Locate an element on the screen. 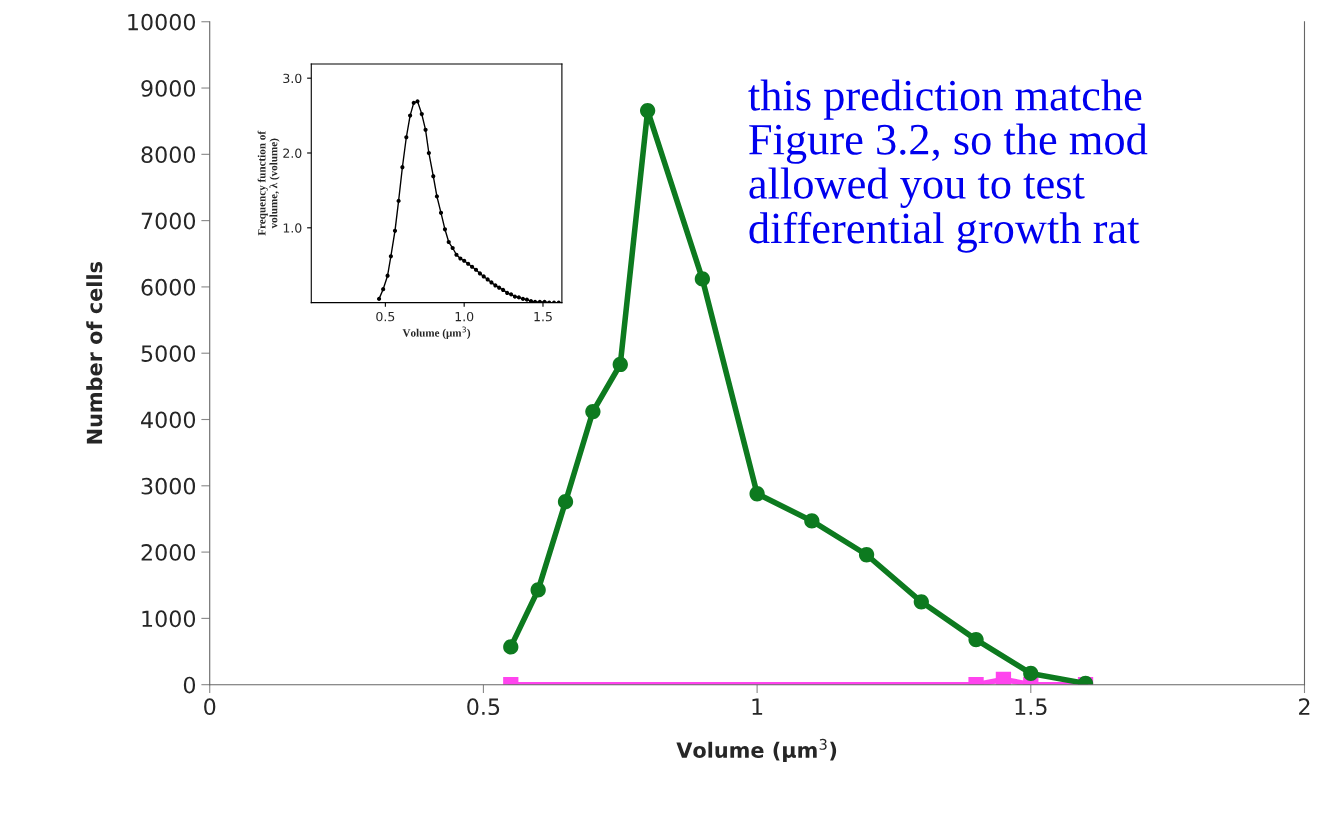 This screenshot has width=1319, height=836. annotation: this prediction matche Figure 3.2, so the mod allowed you to test differential growth rat is located at coordinates (948, 166).